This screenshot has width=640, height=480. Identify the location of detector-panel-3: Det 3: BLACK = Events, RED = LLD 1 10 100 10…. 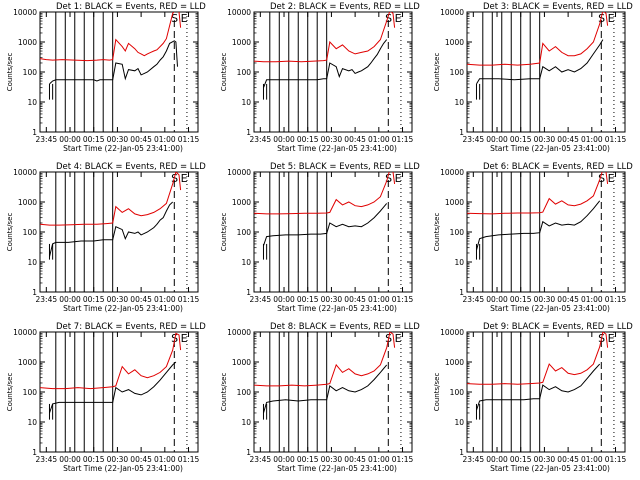
(533, 77).